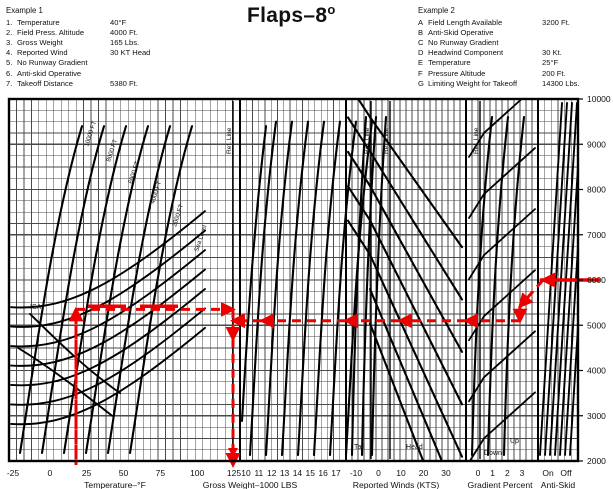  What do you see at coordinates (250, 484) in the screenshot?
I see `x-axis-caption: Gross Weight–1000 LBS` at bounding box center [250, 484].